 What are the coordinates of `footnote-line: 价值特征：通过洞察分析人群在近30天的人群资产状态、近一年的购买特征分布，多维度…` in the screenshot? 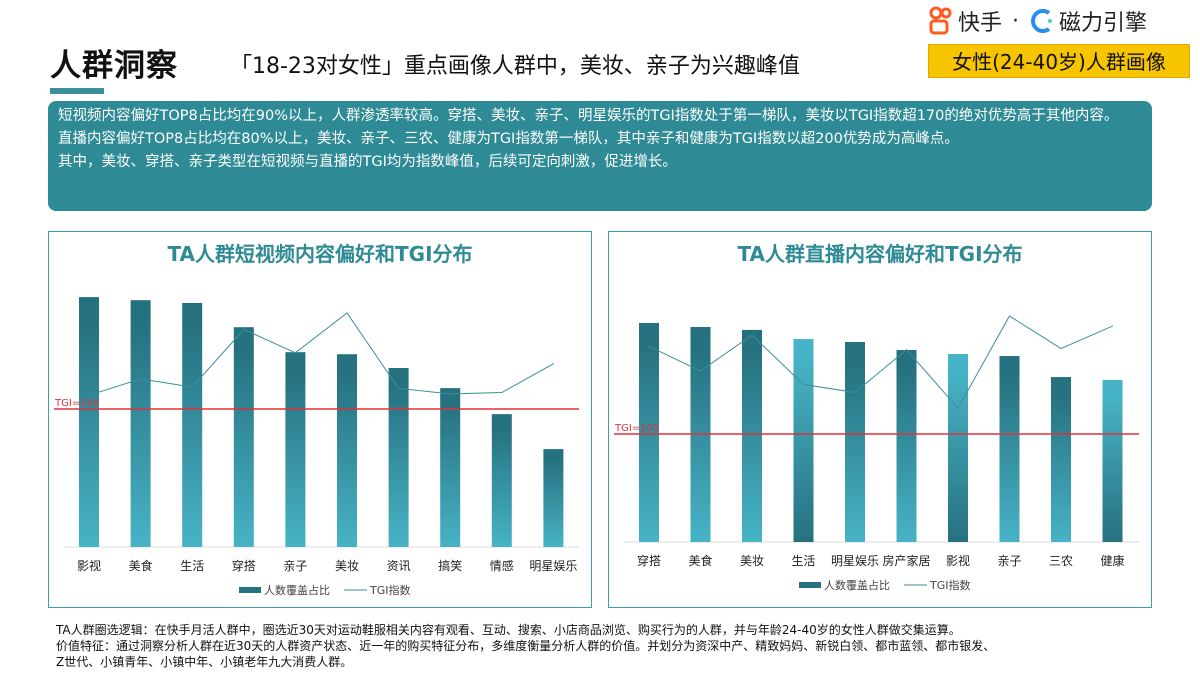 It's located at (526, 646).